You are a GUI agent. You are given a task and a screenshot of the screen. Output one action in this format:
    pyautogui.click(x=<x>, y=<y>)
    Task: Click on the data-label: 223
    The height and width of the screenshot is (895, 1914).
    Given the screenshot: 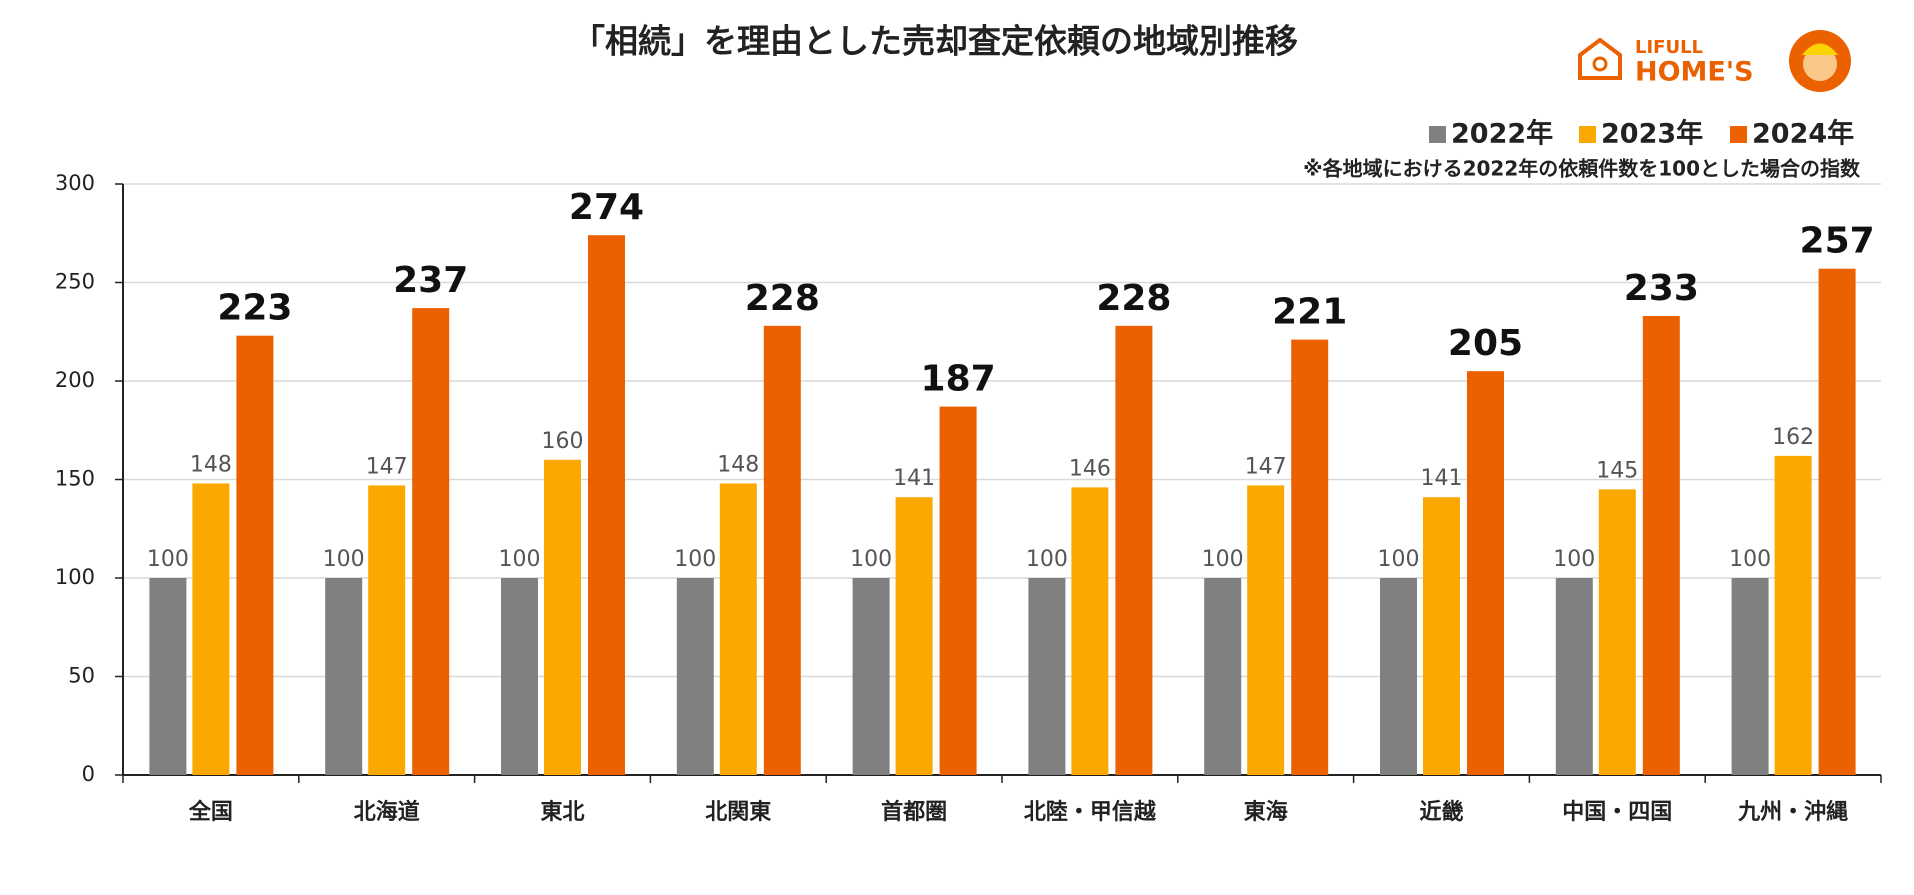 What is the action you would take?
    pyautogui.click(x=254, y=308)
    